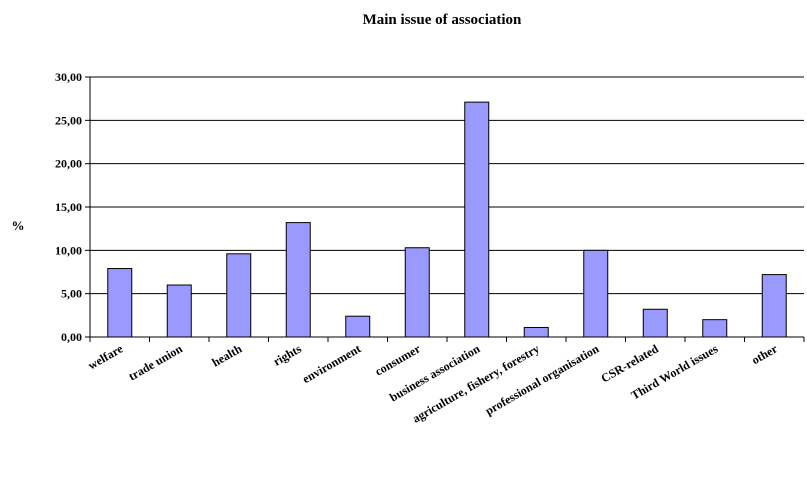  What do you see at coordinates (68, 164) in the screenshot?
I see `y-tick-label: 20,00` at bounding box center [68, 164].